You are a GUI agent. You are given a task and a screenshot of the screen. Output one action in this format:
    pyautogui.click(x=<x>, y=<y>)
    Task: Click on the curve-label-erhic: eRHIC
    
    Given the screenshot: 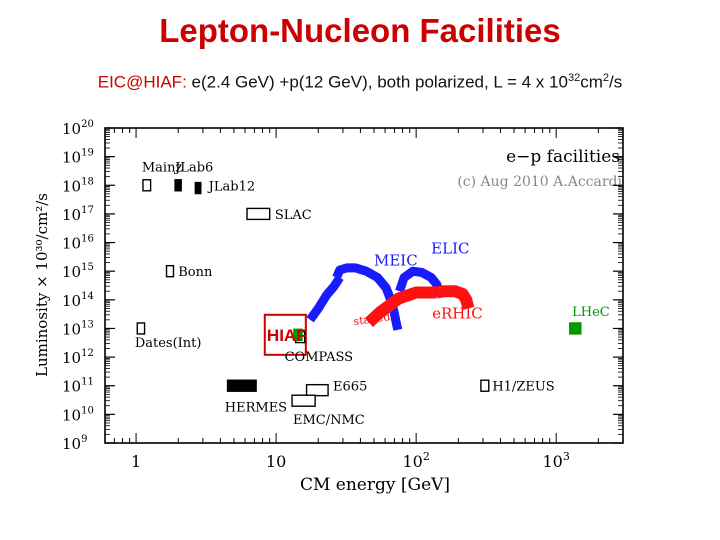 What is the action you would take?
    pyautogui.click(x=457, y=314)
    